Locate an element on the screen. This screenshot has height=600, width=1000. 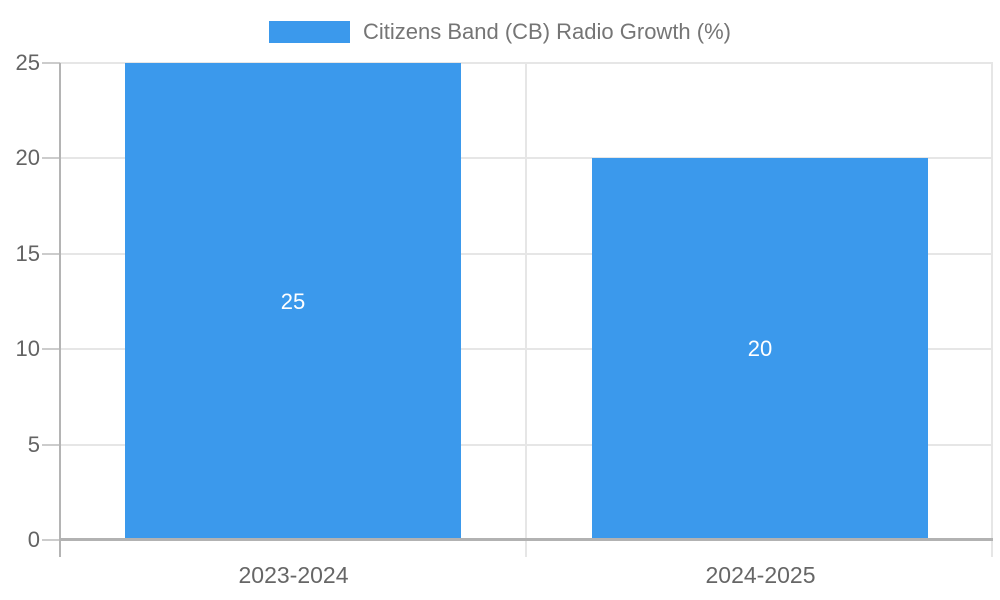
legend-label: Citizens Band (CB) Radio Growth (%) is located at coordinates (546, 31).